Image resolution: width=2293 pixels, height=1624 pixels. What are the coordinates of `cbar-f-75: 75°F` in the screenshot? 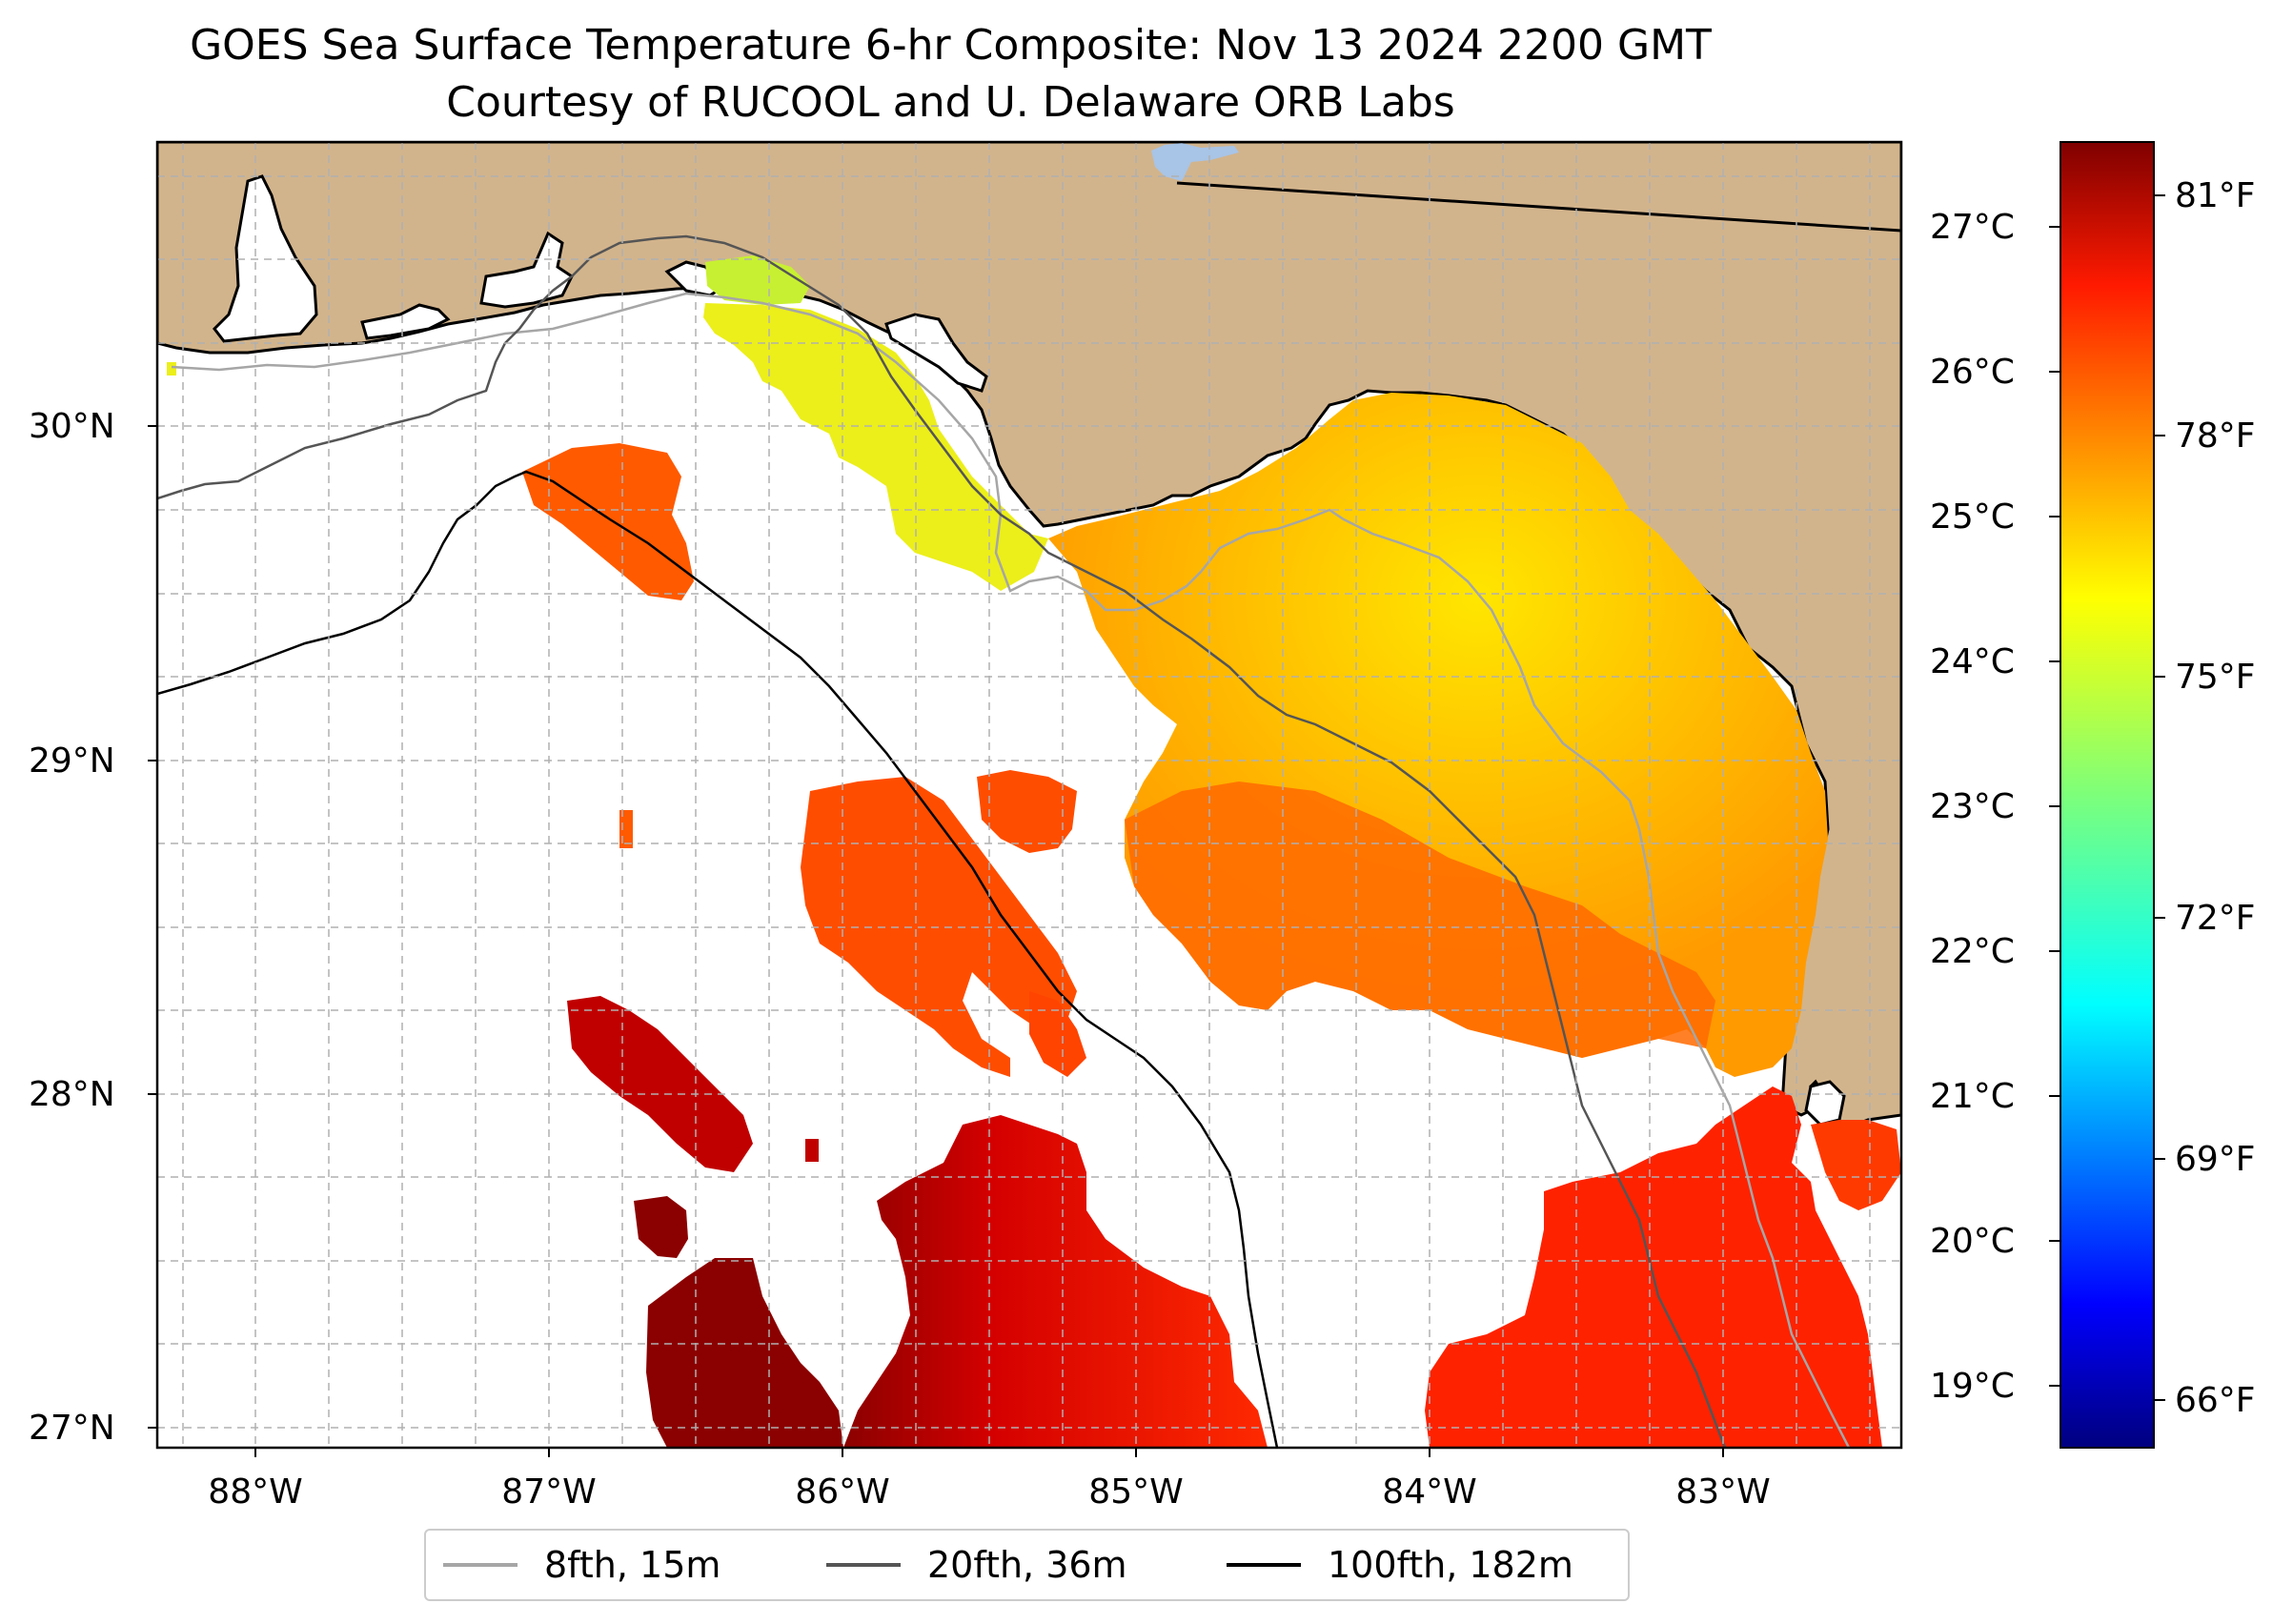 It's located at (2216, 677).